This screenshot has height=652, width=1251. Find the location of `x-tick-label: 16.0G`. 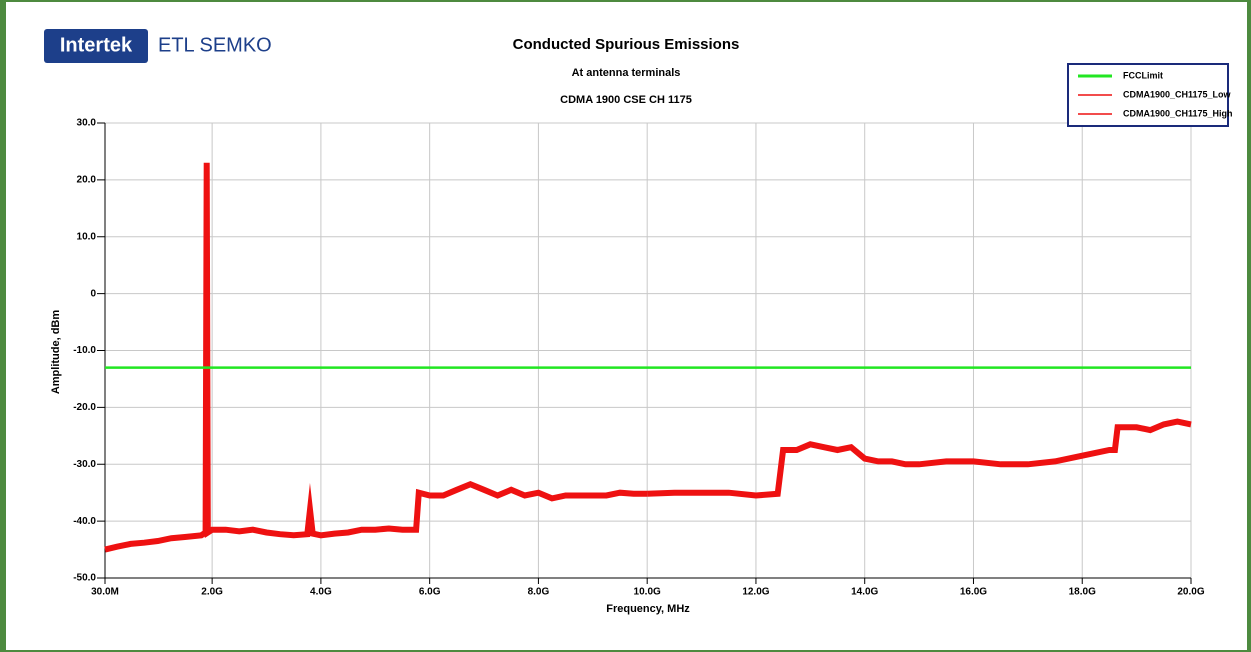

x-tick-label: 16.0G is located at coordinates (973, 592).